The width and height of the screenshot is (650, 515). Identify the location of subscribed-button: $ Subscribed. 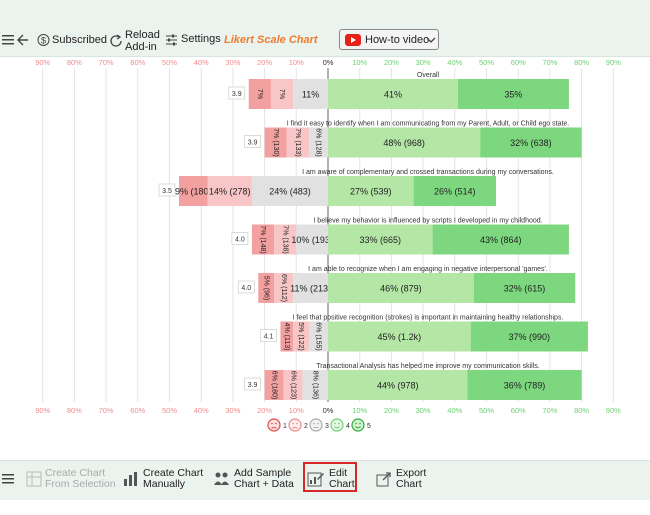
(72, 40).